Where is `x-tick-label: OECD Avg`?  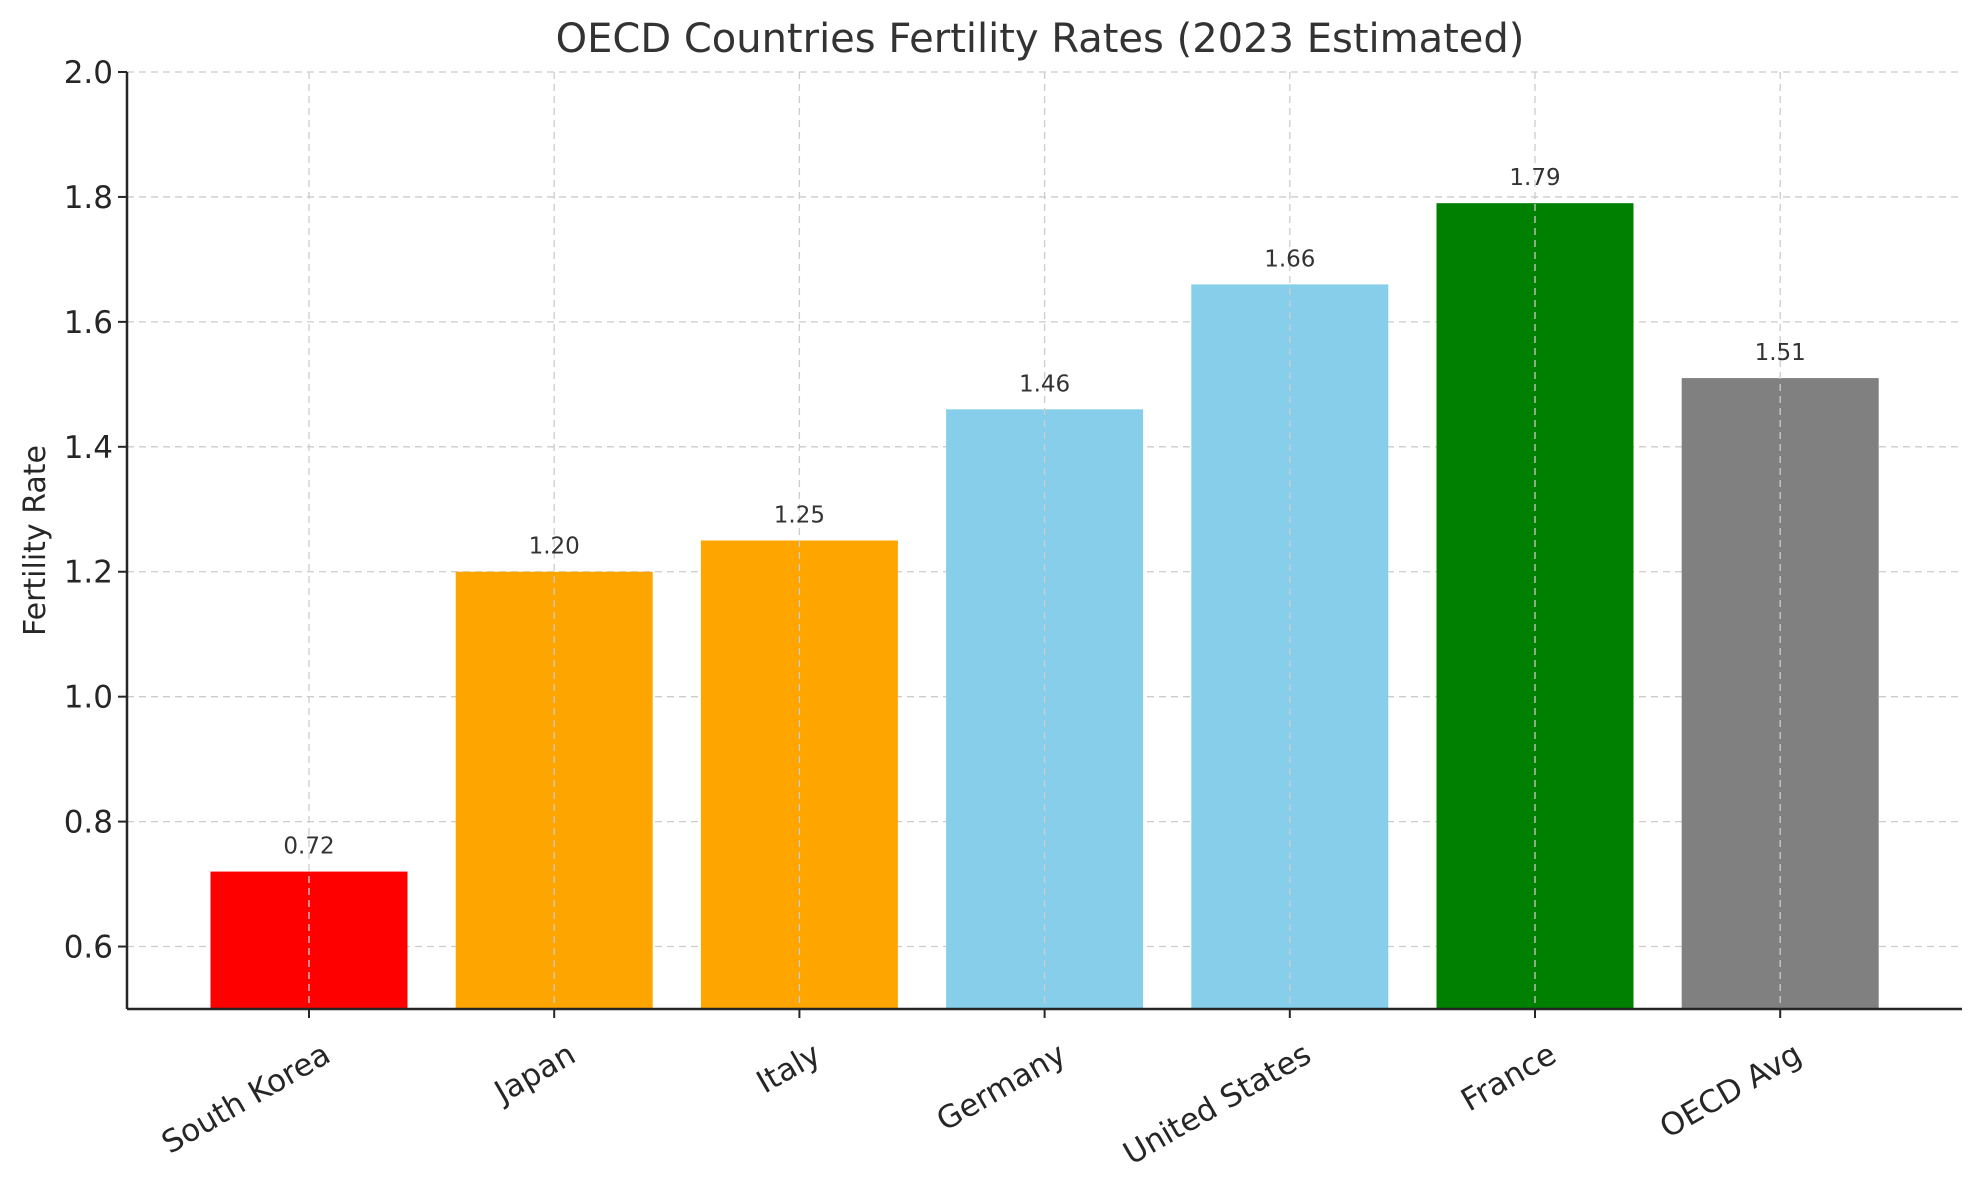
x-tick-label: OECD Avg is located at coordinates (1731, 1091).